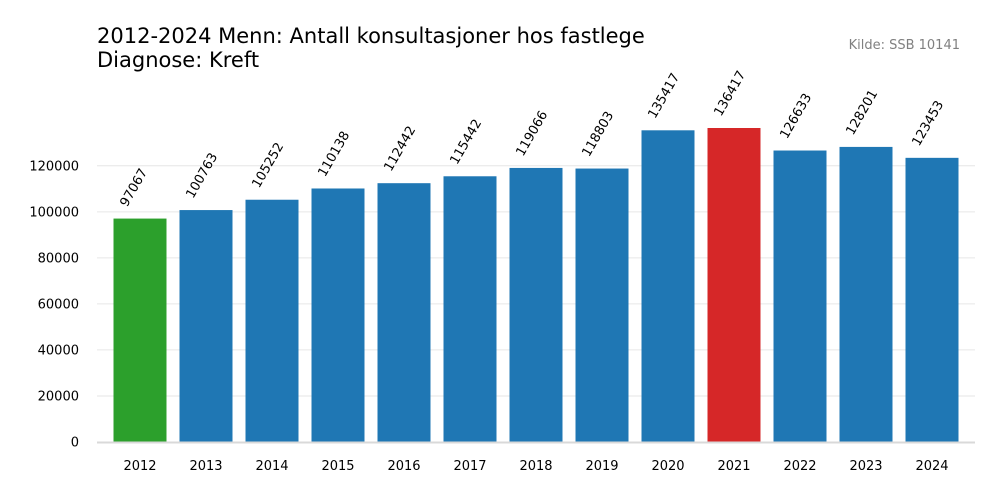 This screenshot has width=1000, height=500. I want to click on bar-2023, so click(866, 294).